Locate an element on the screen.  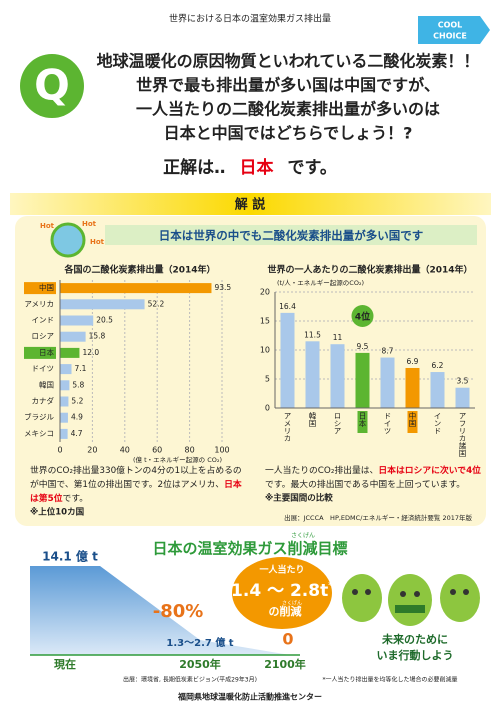
footer-footnote: *一人当たり排出量を均等化した場合の必要削減量 is located at coordinates (389, 680).